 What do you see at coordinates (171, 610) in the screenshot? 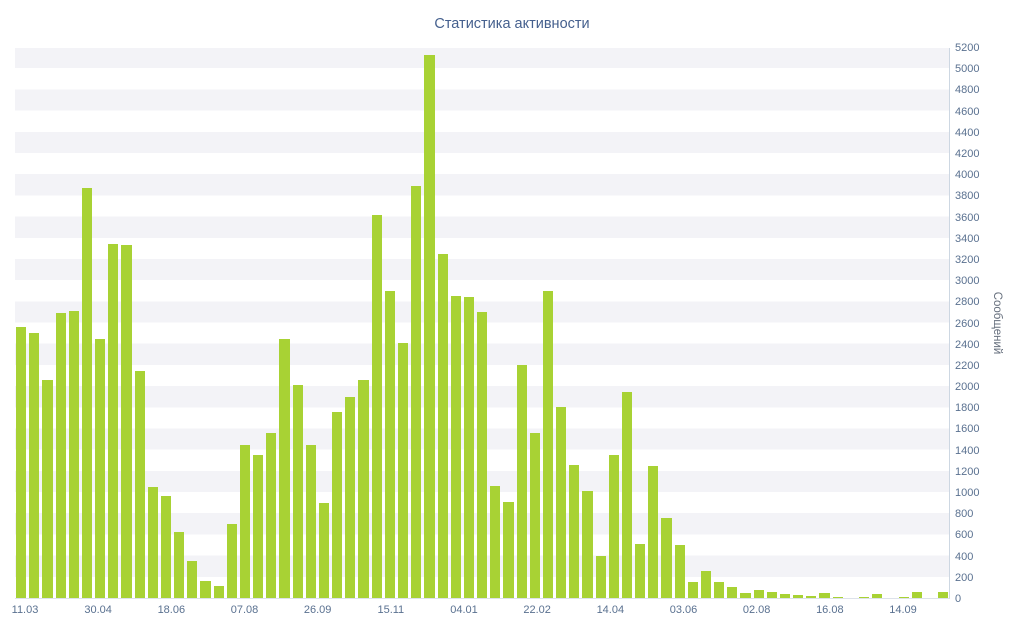
I see `x-tick-label: 18.06` at bounding box center [171, 610].